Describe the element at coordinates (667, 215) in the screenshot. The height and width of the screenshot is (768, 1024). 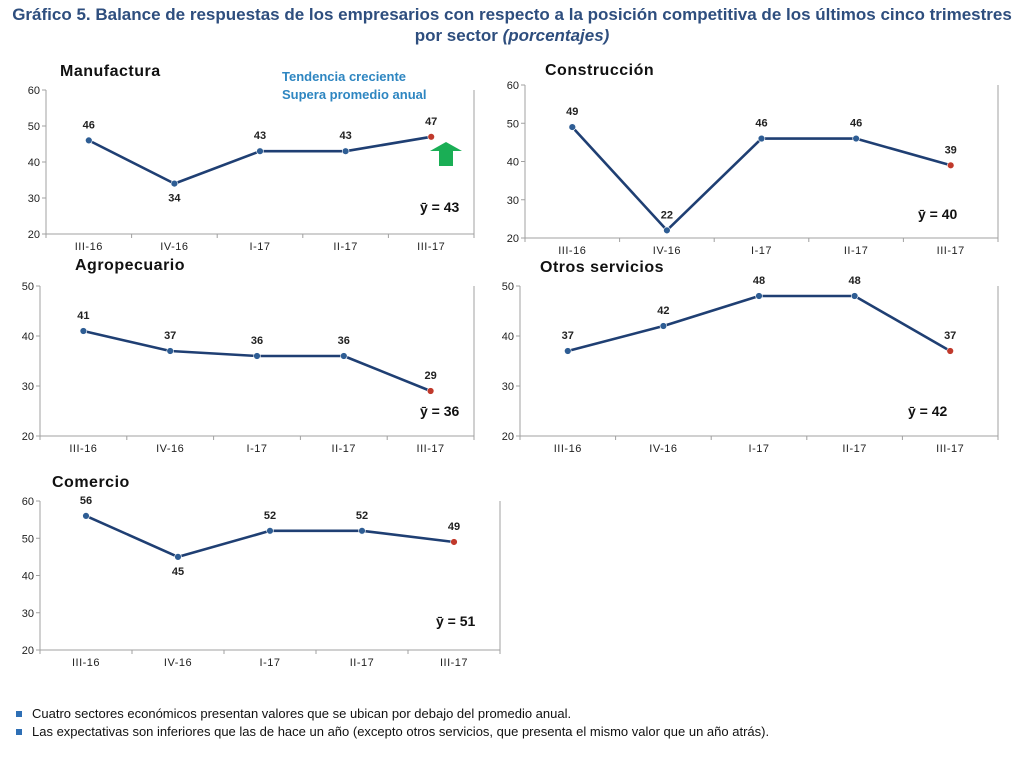
I see `data-label: 22` at that location.